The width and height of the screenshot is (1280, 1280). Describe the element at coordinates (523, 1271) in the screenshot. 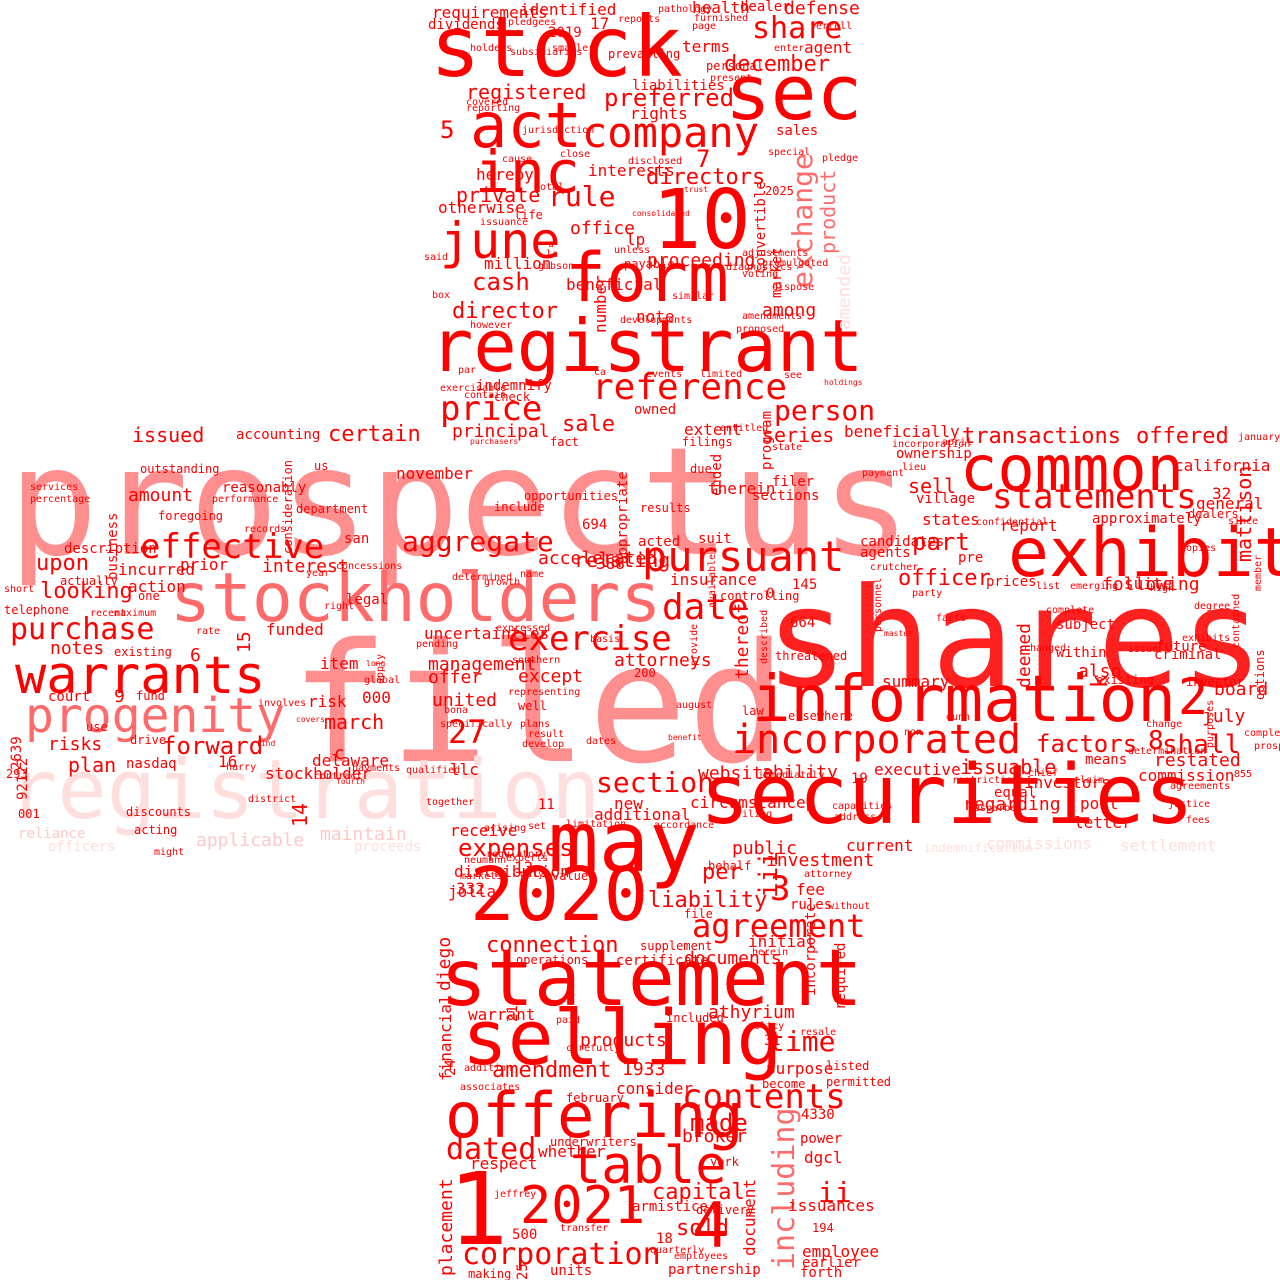

I see `cloud-word-25: 25` at that location.